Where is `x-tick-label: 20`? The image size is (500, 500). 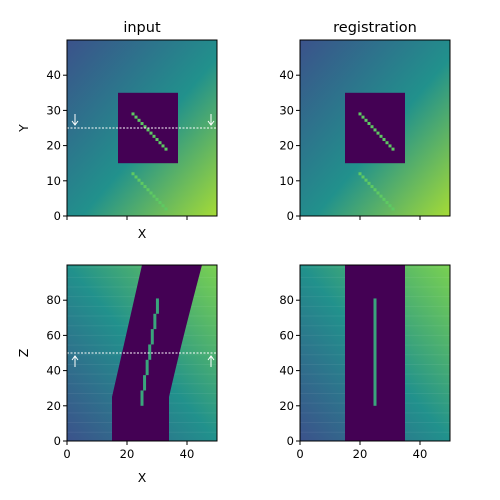
x-tick-label: 20 is located at coordinates (127, 454).